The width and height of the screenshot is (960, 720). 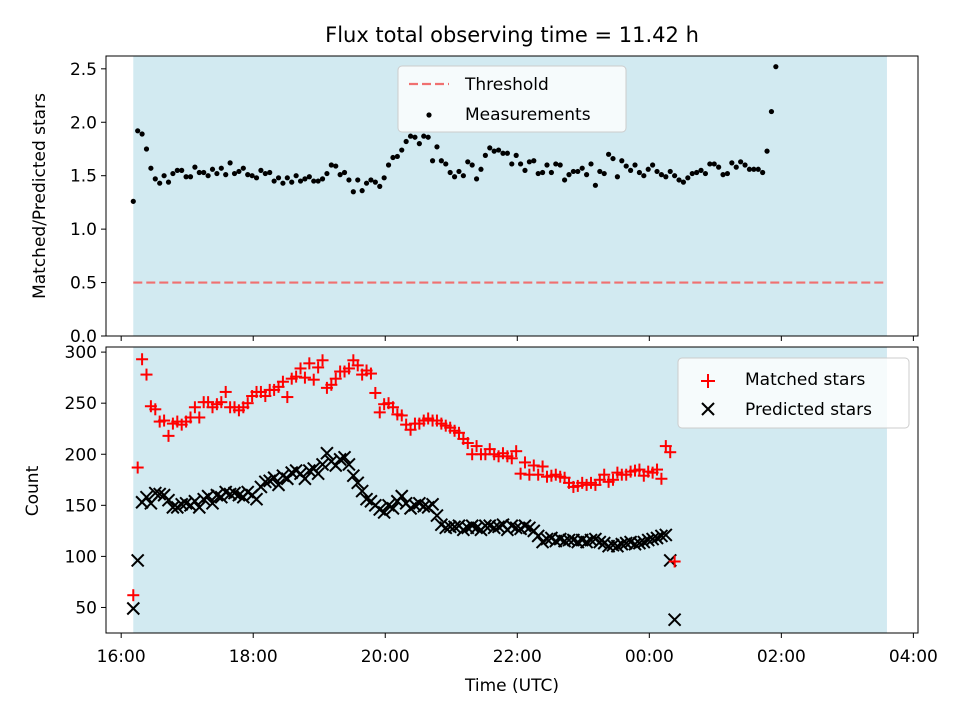 I want to click on bottom-y-tick-label: 150, so click(x=81, y=506).